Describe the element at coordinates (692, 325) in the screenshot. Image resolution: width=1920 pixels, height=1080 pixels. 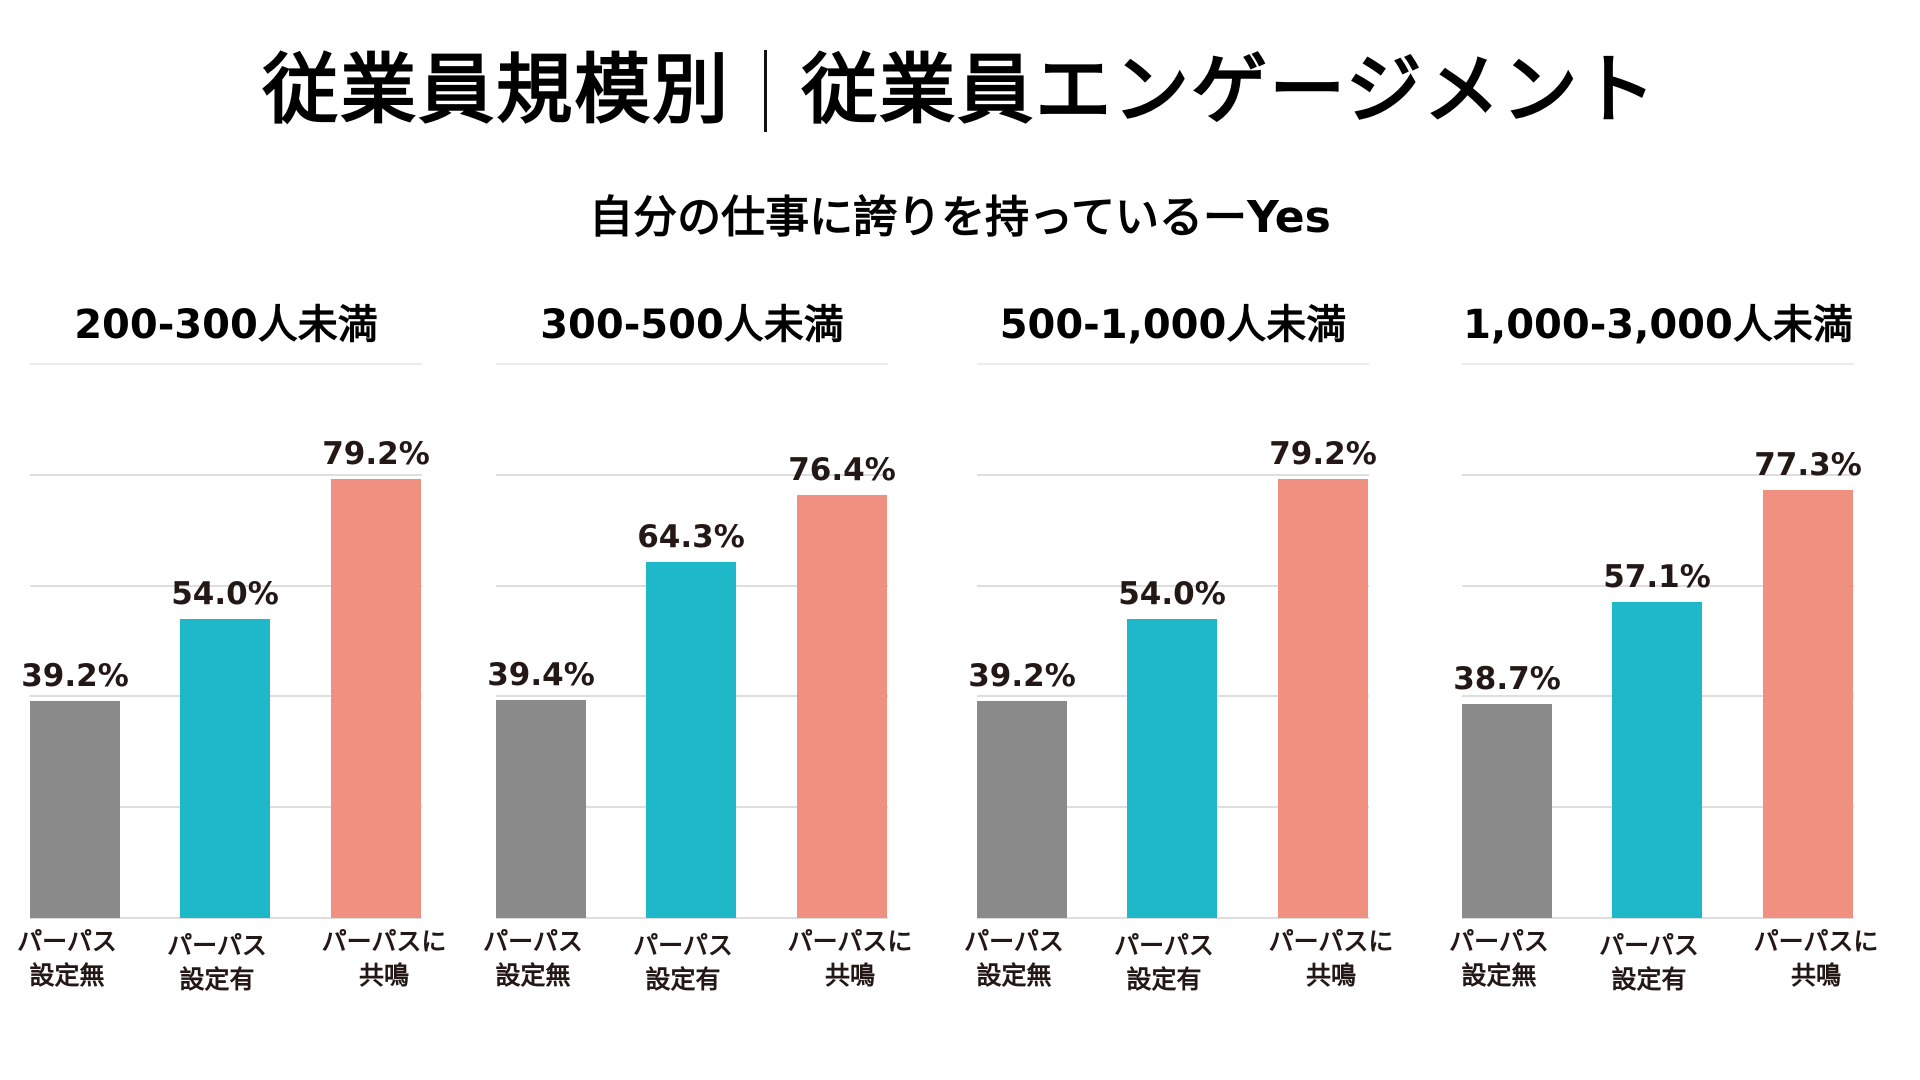
I see `panel-title: 300-500人未満` at that location.